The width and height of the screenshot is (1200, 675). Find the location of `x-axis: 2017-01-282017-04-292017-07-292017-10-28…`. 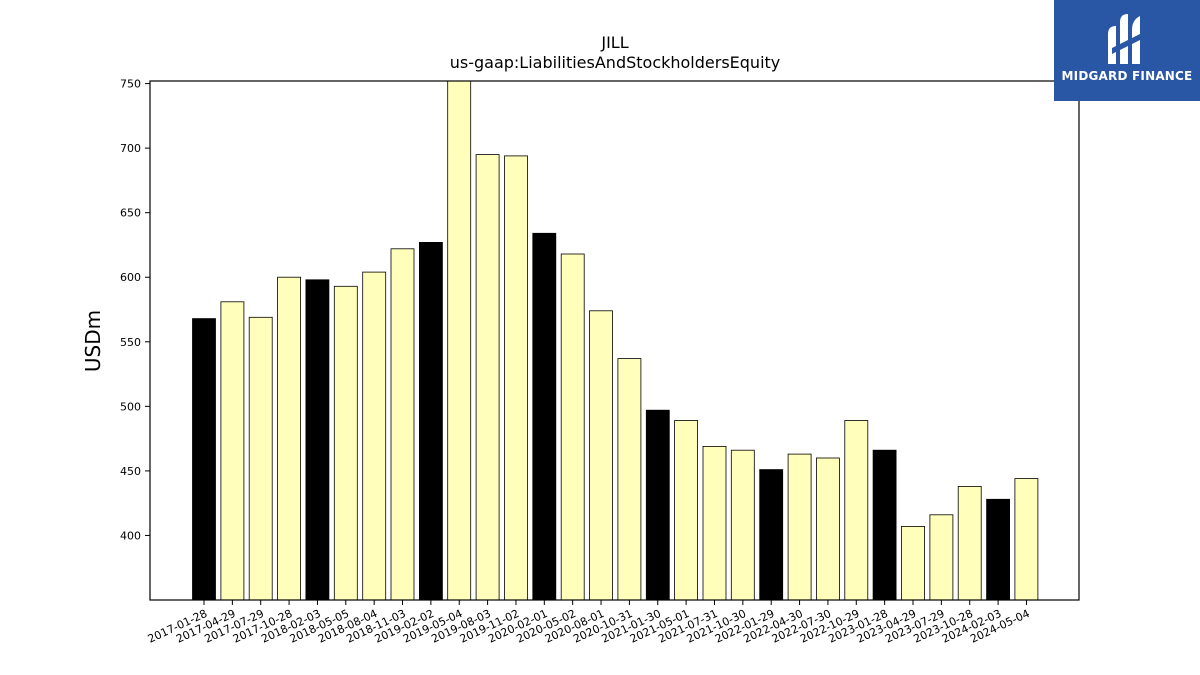

x-axis: 2017-01-282017-04-292017-07-292017-10-28… is located at coordinates (589, 623).